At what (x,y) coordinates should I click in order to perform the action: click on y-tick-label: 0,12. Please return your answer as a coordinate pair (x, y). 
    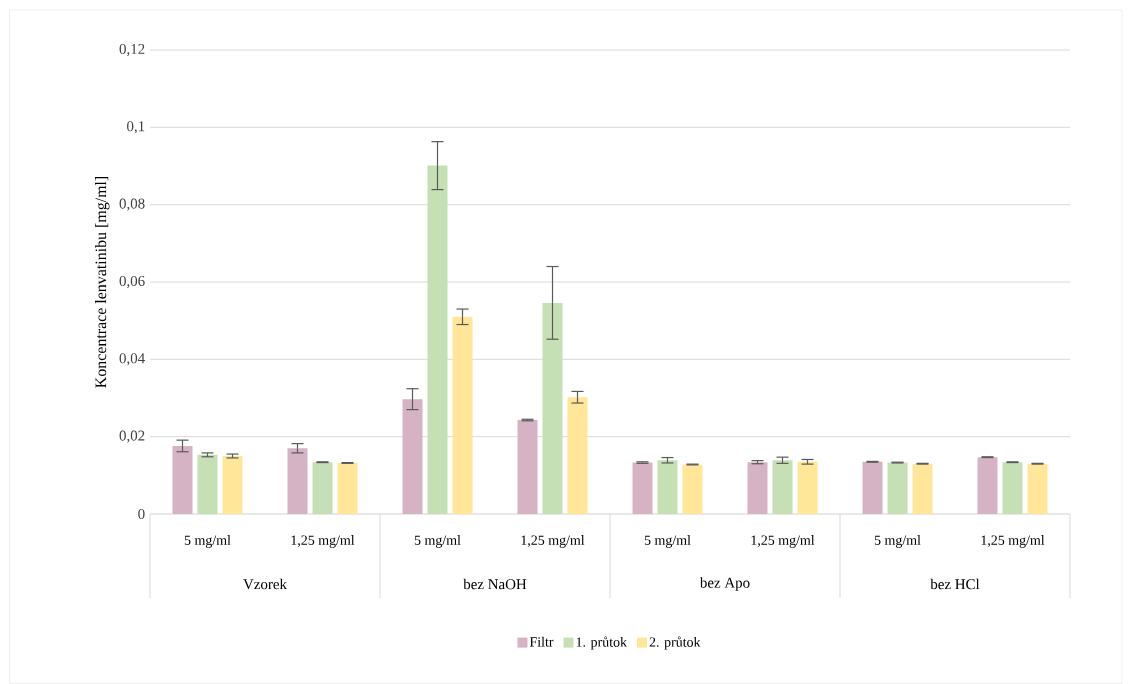
    Looking at the image, I should click on (132, 50).